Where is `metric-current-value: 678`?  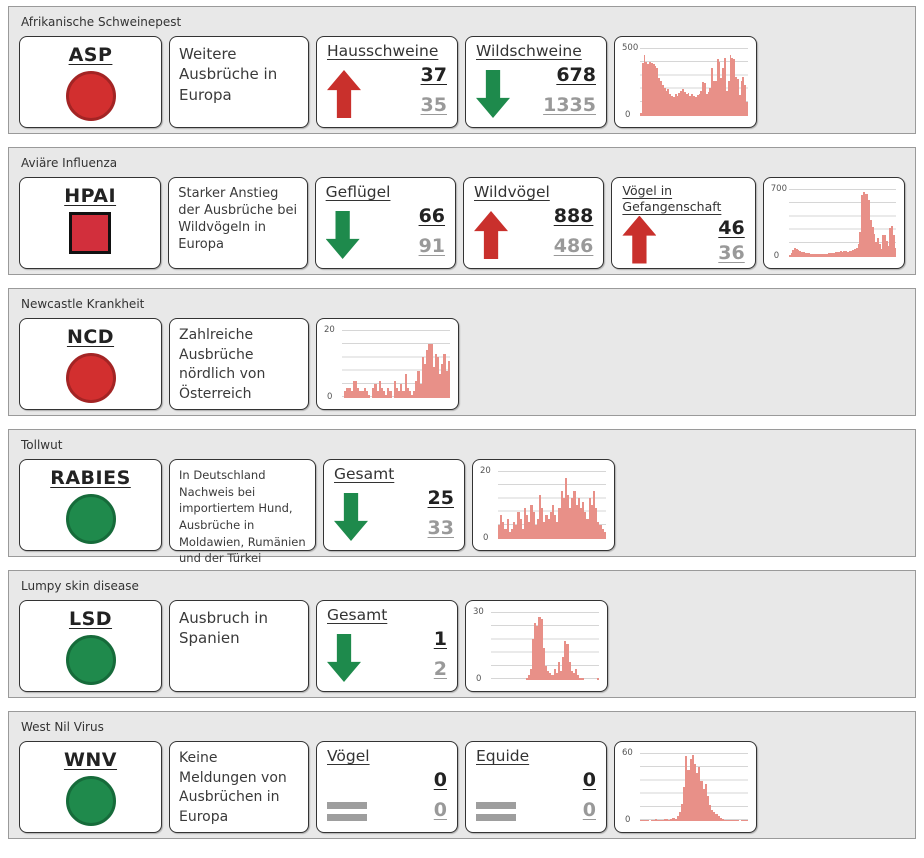
metric-current-value: 678 is located at coordinates (576, 75).